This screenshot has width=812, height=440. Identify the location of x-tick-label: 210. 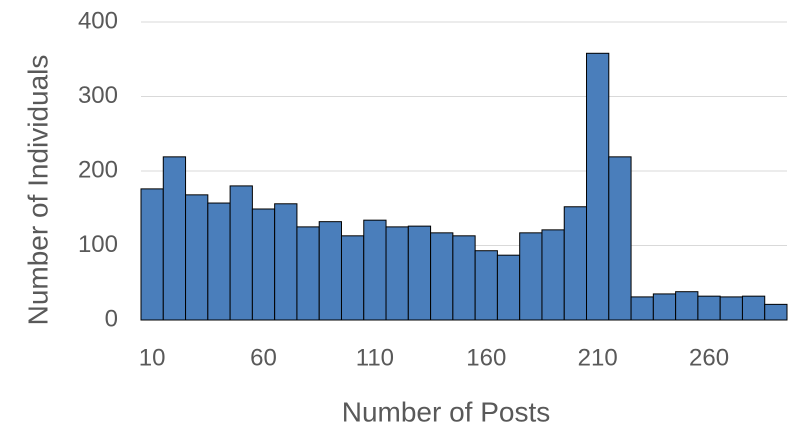
(598, 357).